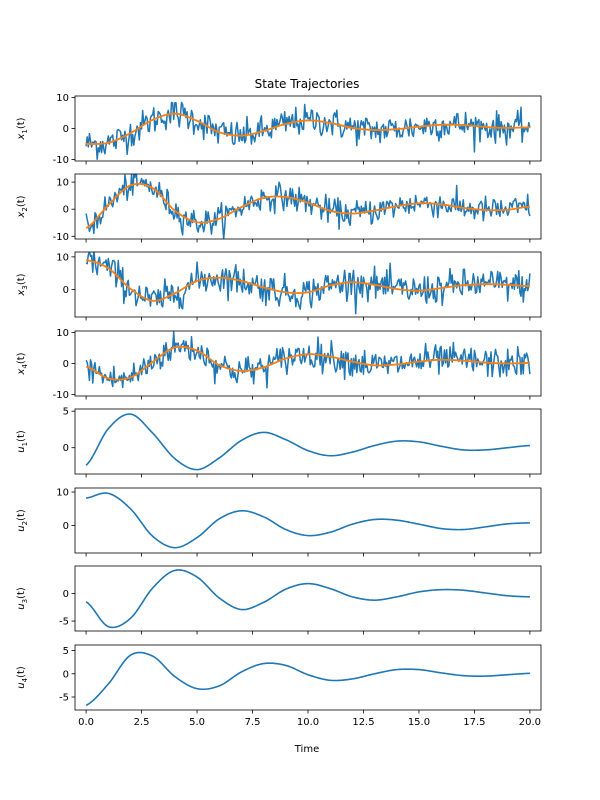 Image resolution: width=600 pixels, height=800 pixels. What do you see at coordinates (86, 722) in the screenshot?
I see `x-tick-label: 0.0` at bounding box center [86, 722].